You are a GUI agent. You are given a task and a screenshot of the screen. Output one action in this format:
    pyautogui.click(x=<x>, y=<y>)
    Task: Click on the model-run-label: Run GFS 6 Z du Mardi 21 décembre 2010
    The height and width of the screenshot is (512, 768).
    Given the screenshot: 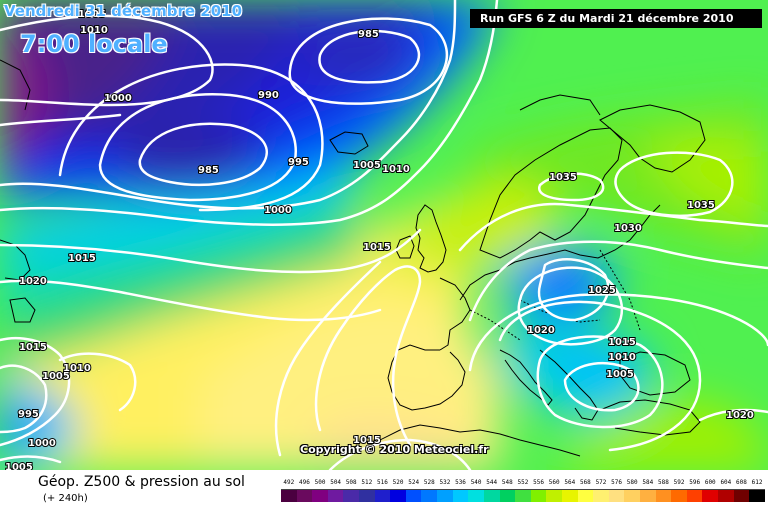 What is the action you would take?
    pyautogui.click(x=616, y=18)
    